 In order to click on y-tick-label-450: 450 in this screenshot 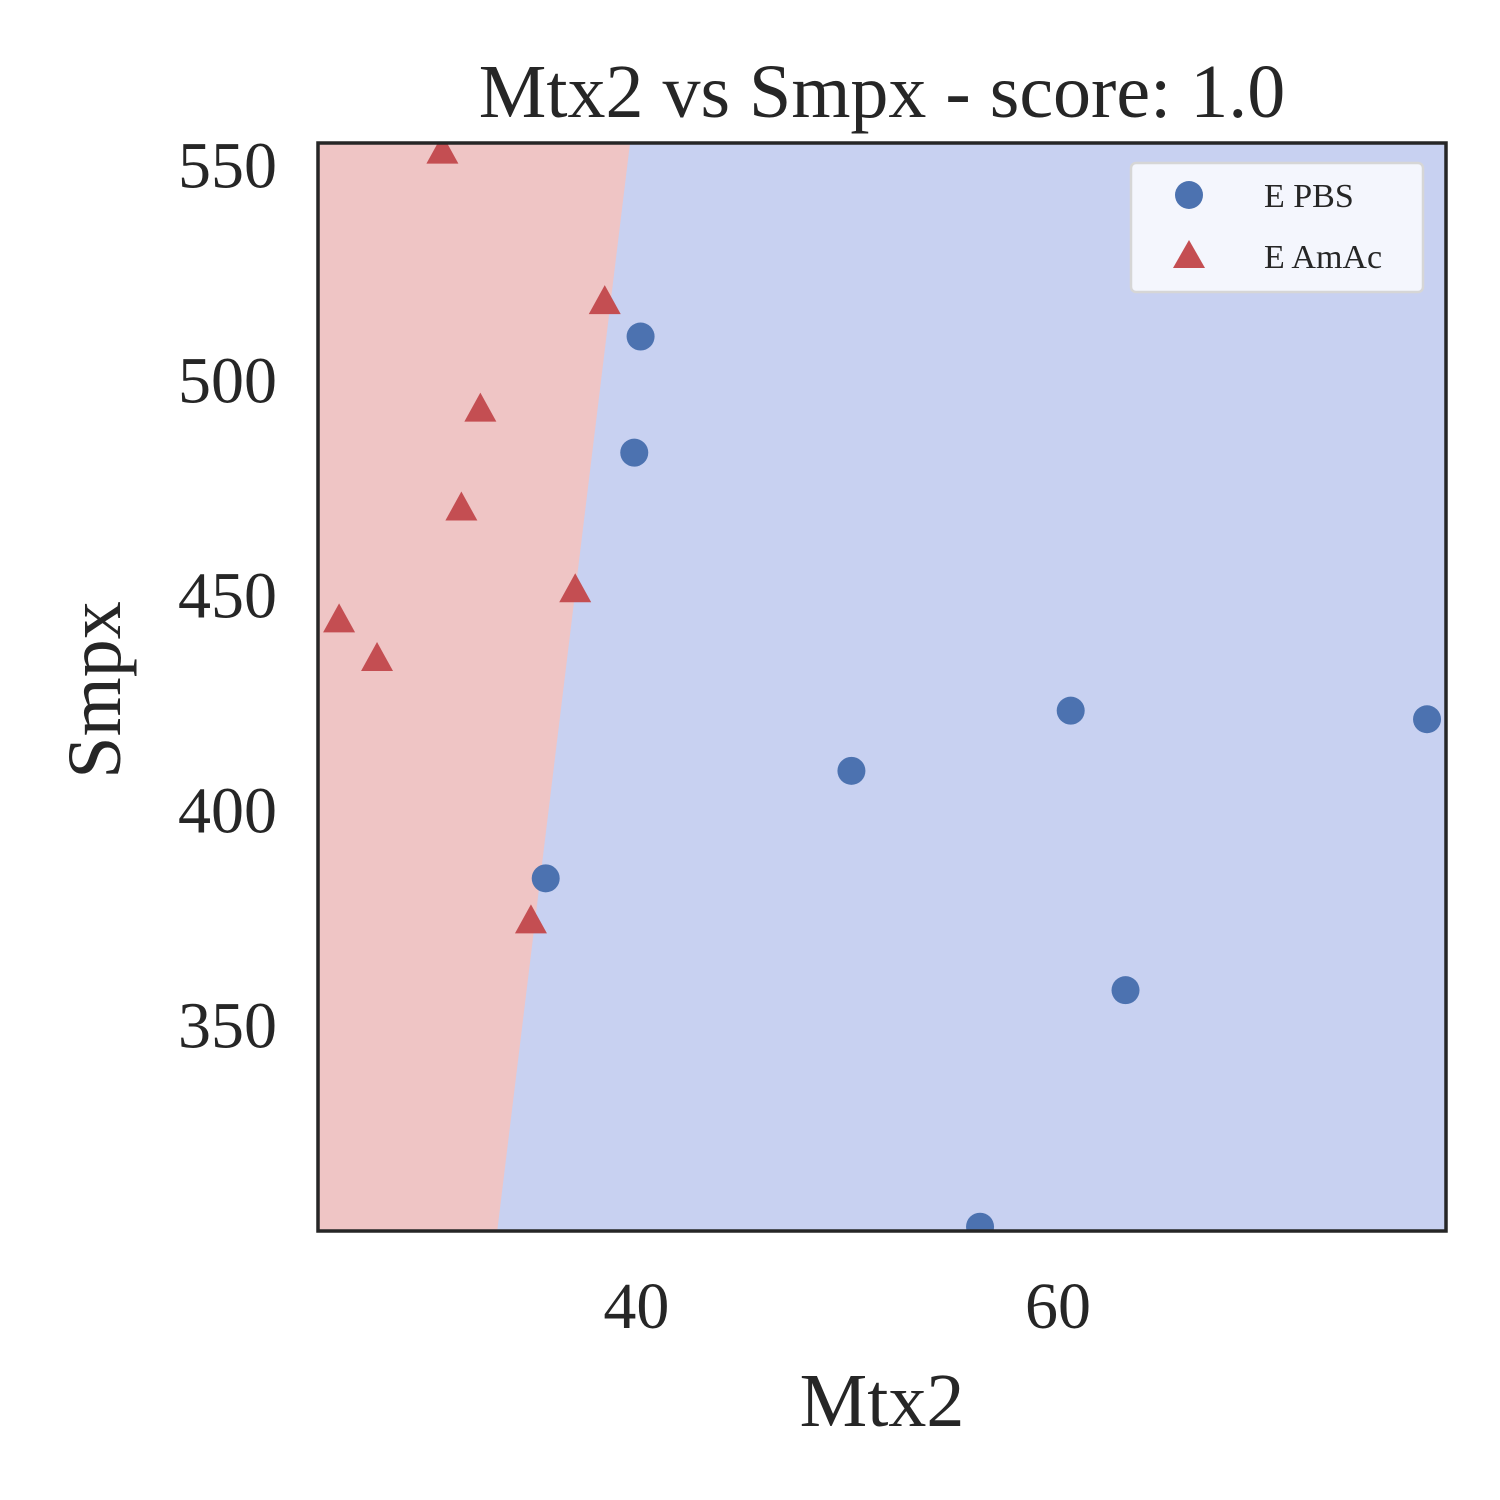, I will do `click(227, 596)`.